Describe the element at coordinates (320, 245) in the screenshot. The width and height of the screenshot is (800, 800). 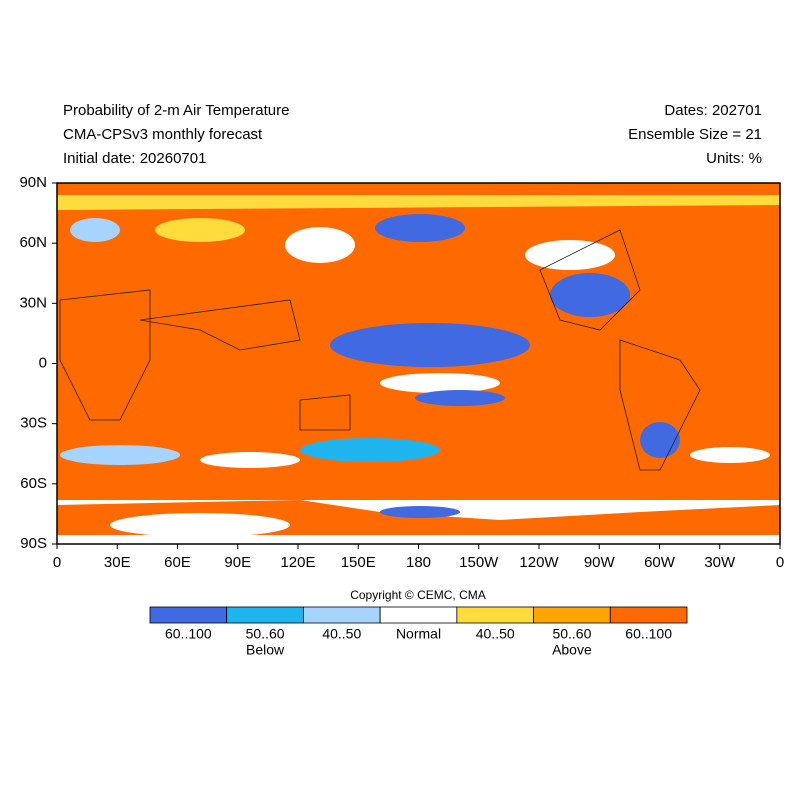
I see `asia-normal` at that location.